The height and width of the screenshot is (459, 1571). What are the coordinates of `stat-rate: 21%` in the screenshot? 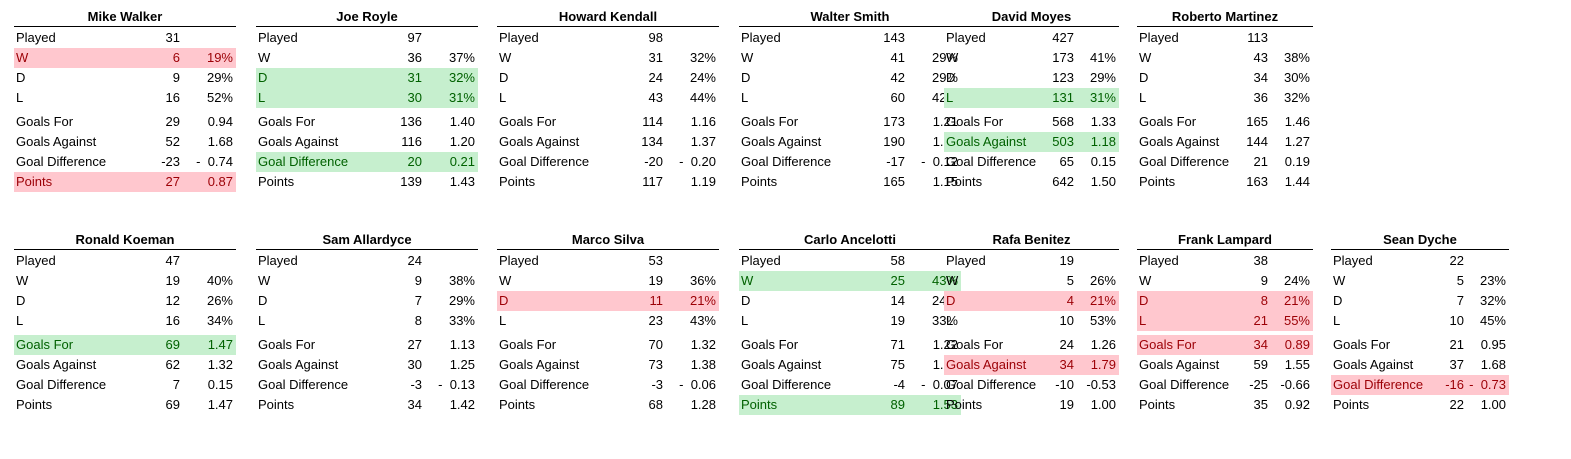 It's located at (1296, 300).